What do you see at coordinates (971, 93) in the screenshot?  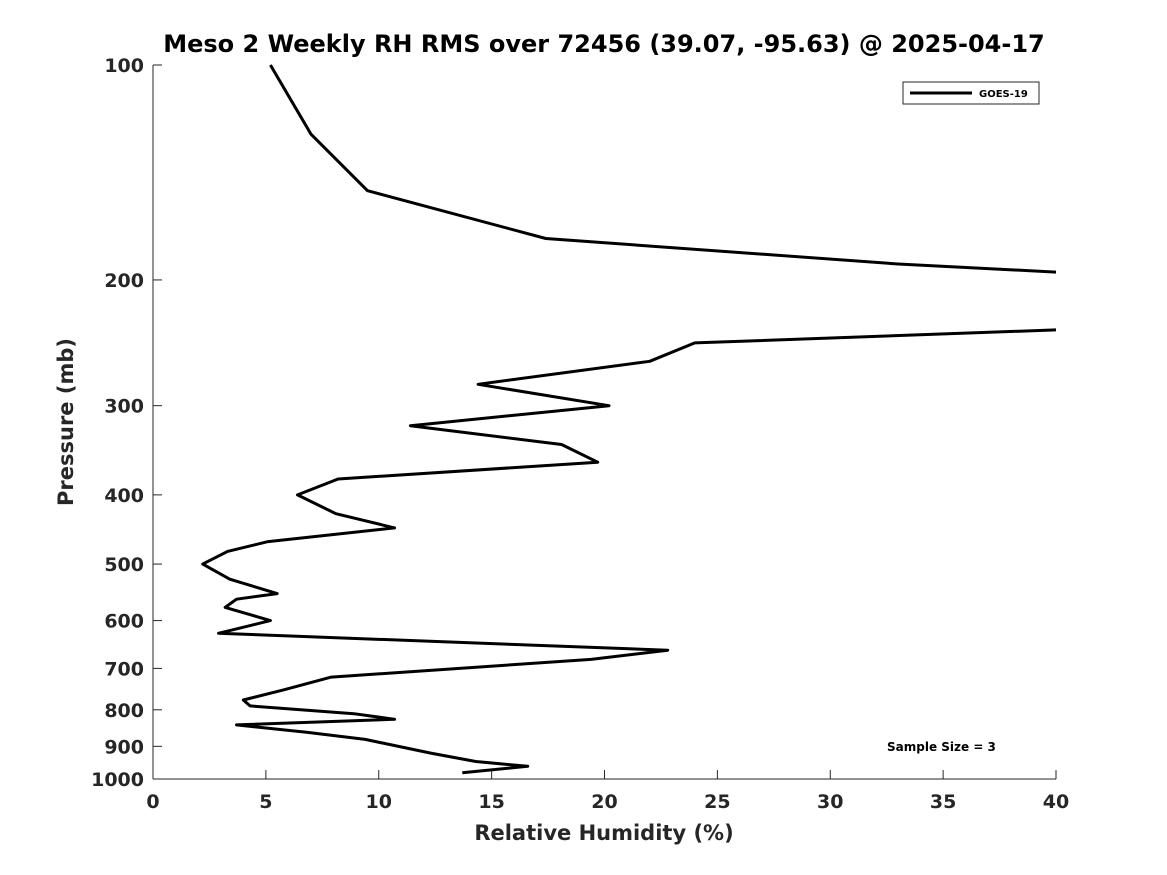 I see `legend: GOES-19` at bounding box center [971, 93].